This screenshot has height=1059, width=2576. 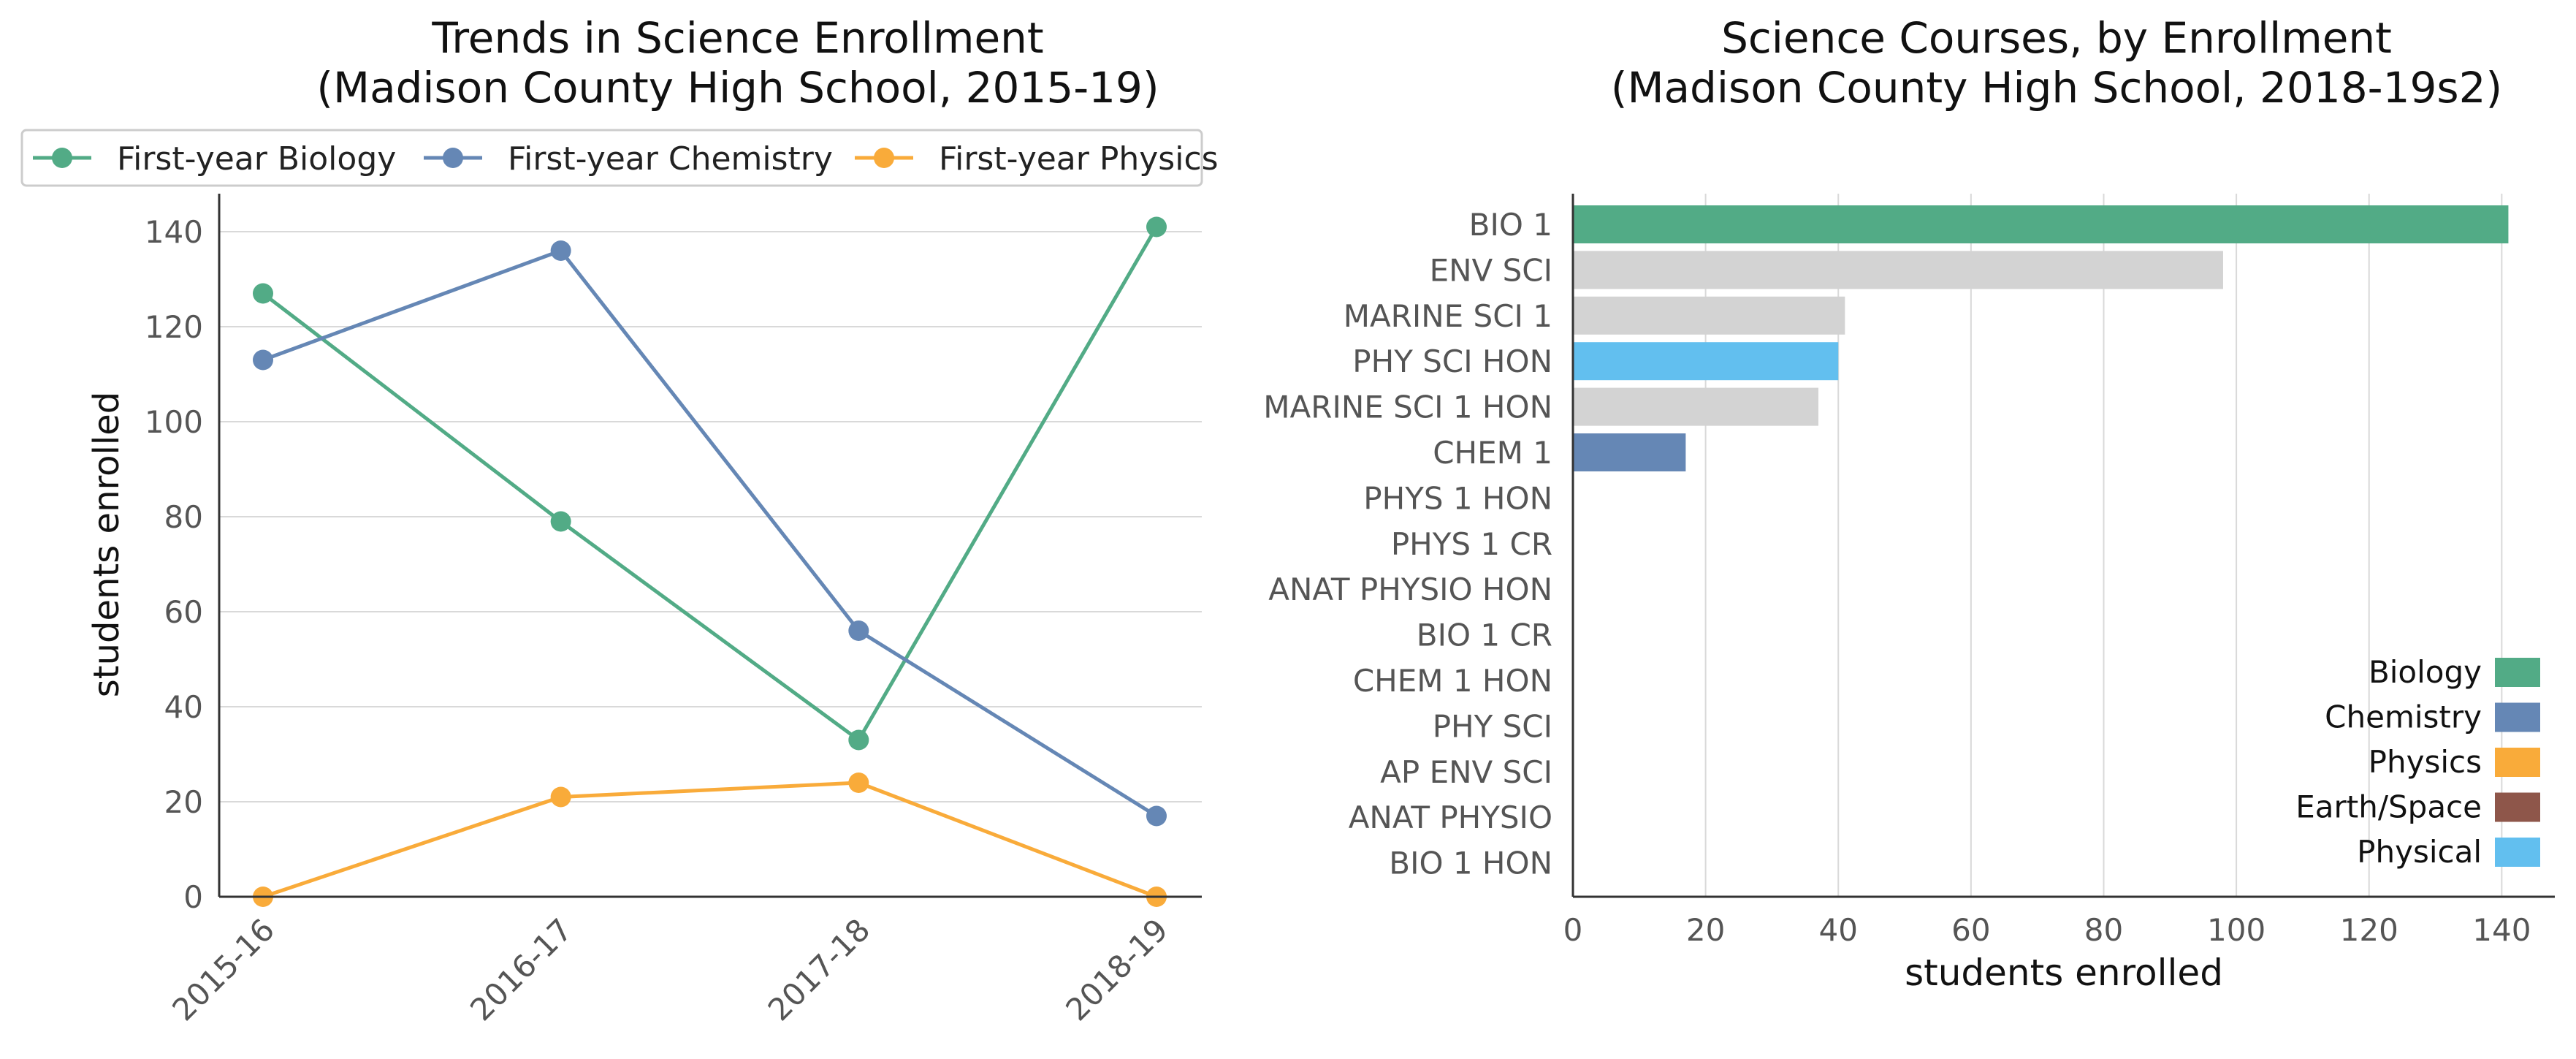 I want to click on bar-chart-bars, so click(x=2041, y=338).